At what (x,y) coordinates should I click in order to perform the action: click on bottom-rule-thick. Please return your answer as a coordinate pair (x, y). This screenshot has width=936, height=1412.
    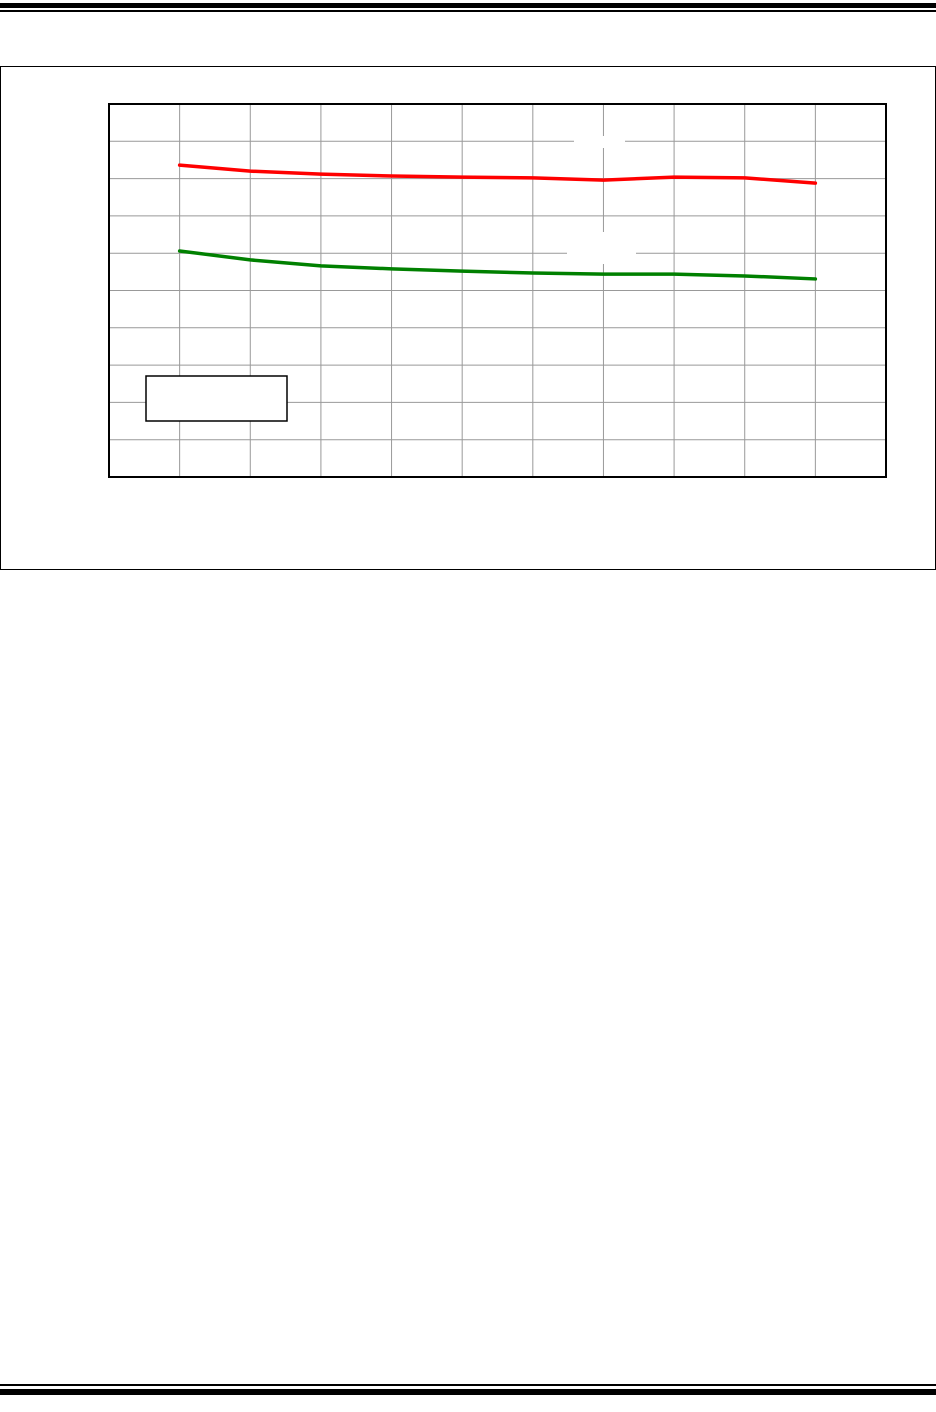
    Looking at the image, I should click on (468, 1392).